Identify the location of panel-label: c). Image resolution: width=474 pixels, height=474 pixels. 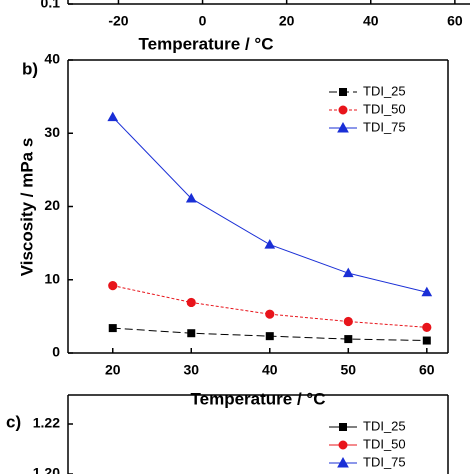
(13, 421).